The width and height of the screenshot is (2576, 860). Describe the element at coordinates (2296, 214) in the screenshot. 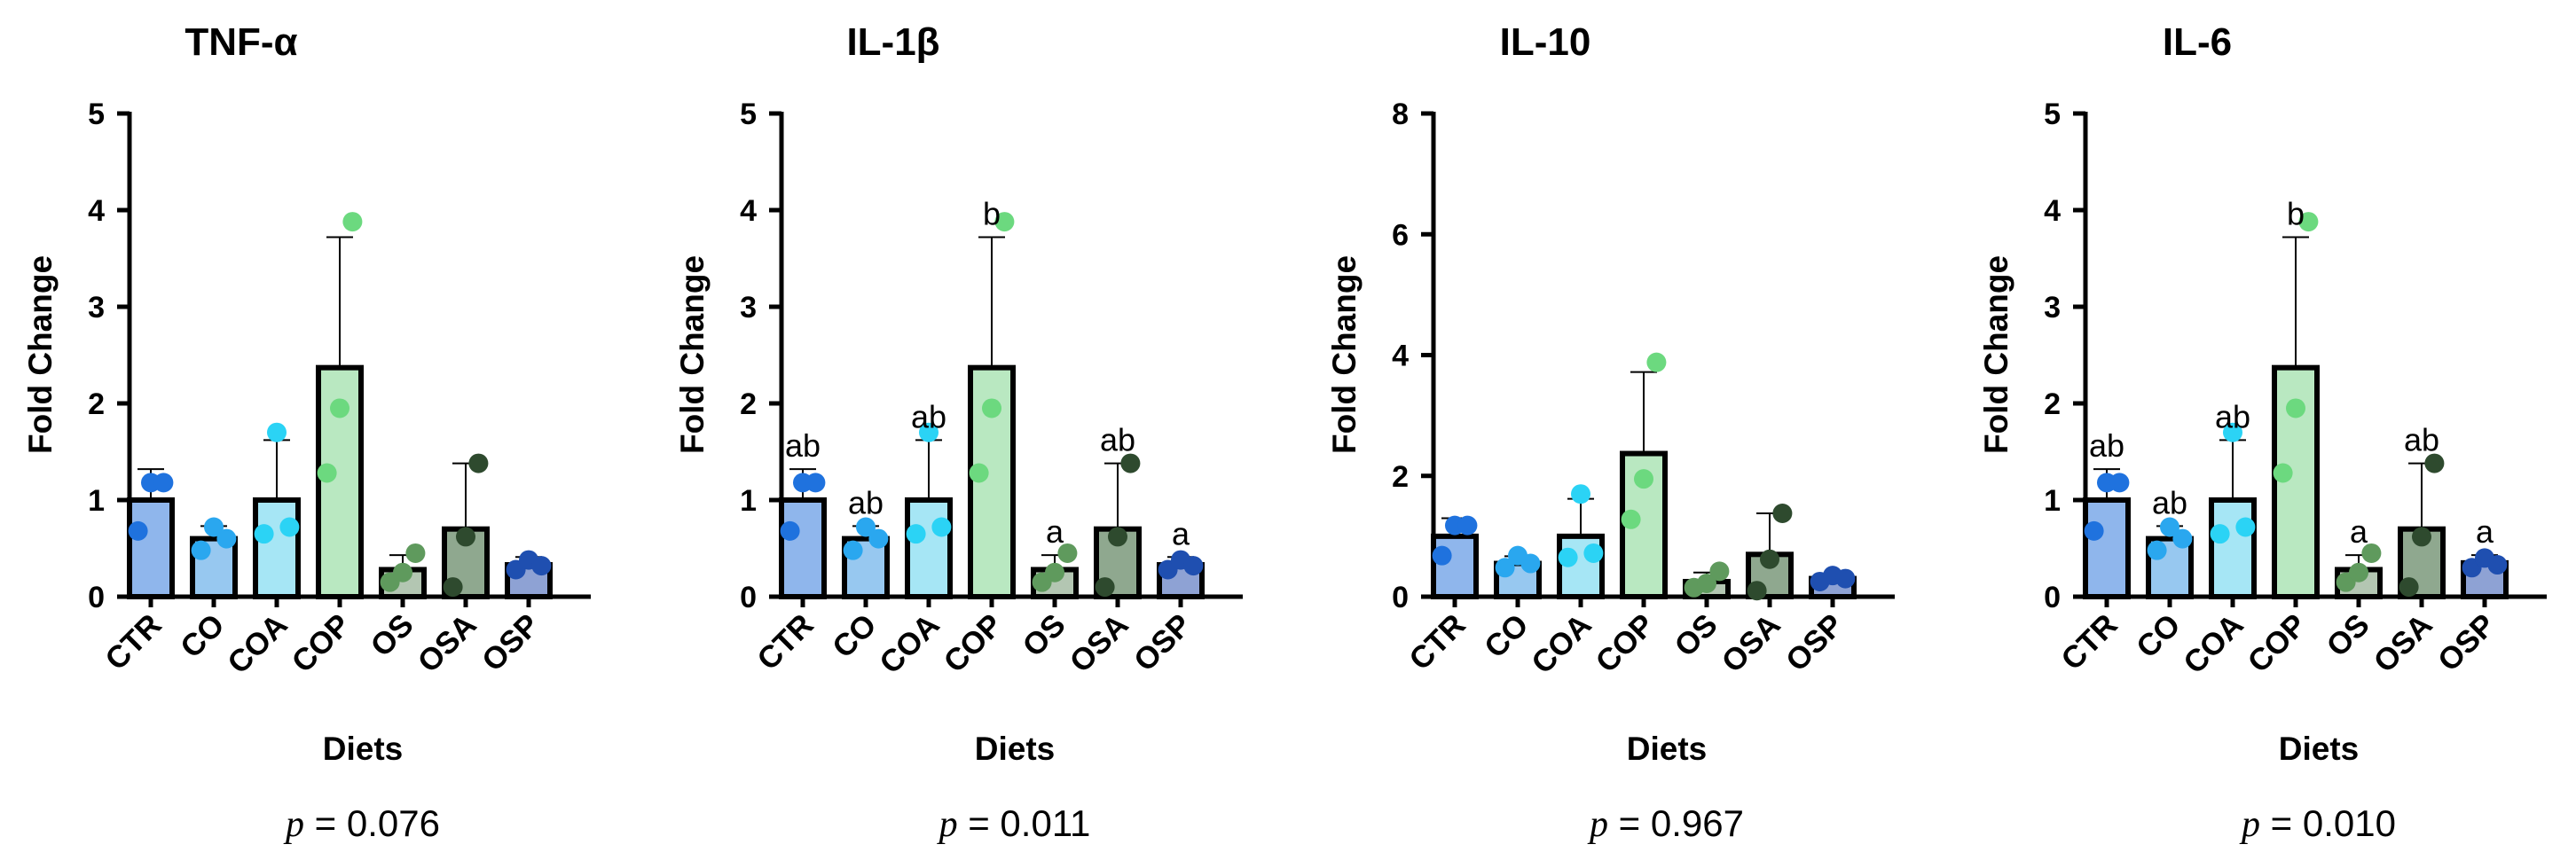

I see `significance-label: b` at that location.